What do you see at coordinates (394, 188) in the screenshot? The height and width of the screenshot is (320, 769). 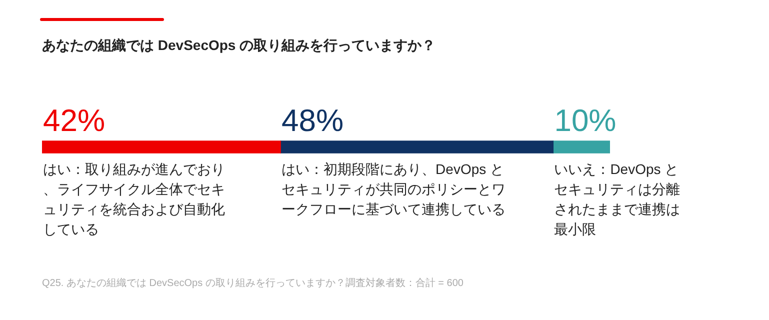 I see `series-label: はい：初期段階にあり、DevOps とセキュリティが共同のポリシーとワークフローに基づいて連携している` at bounding box center [394, 188].